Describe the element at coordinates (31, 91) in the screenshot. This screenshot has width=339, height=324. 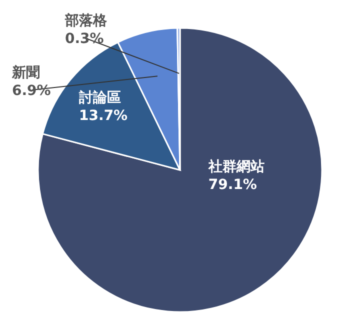
I see `data-label: 6.9%` at that location.